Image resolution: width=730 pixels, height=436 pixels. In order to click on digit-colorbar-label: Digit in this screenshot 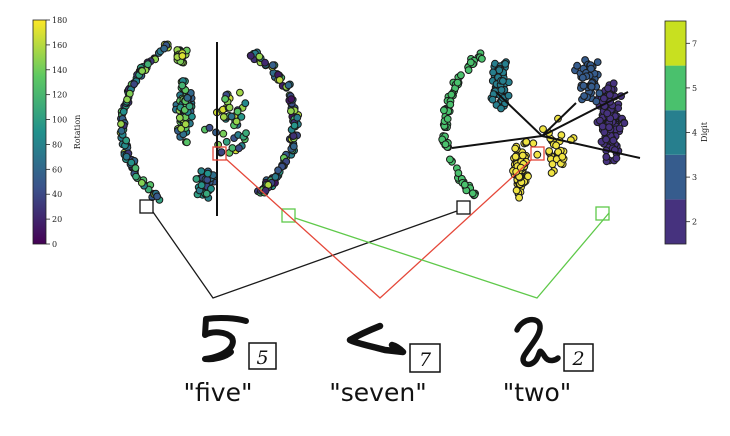, I will do `click(704, 131)`.